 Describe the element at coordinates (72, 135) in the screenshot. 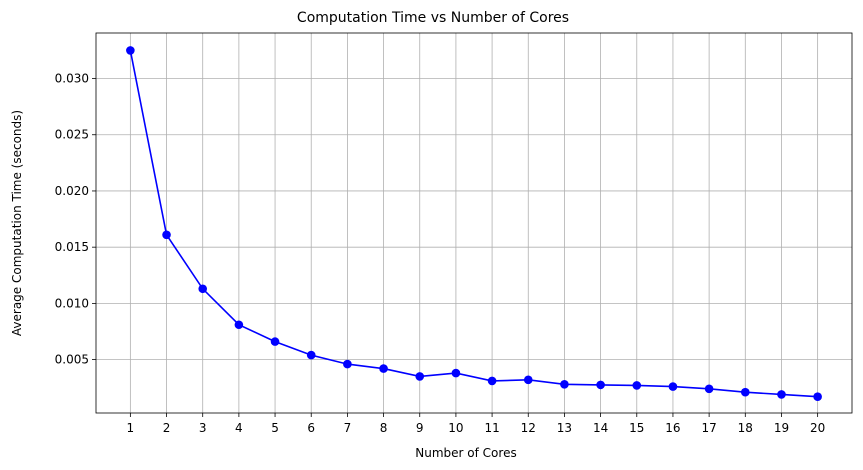

I see `y-tick-label: 0.025` at that location.